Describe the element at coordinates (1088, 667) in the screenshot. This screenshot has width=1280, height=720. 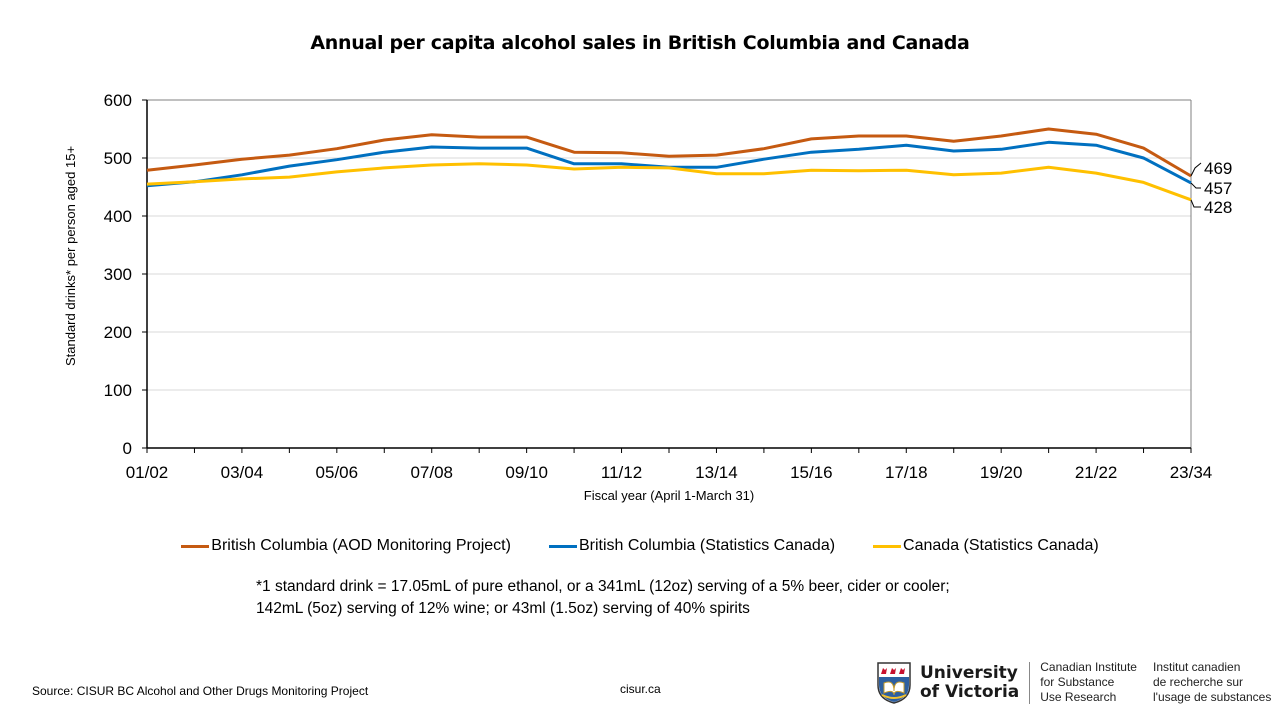
I see `cisur-en-line-1: Canadian Institute` at that location.